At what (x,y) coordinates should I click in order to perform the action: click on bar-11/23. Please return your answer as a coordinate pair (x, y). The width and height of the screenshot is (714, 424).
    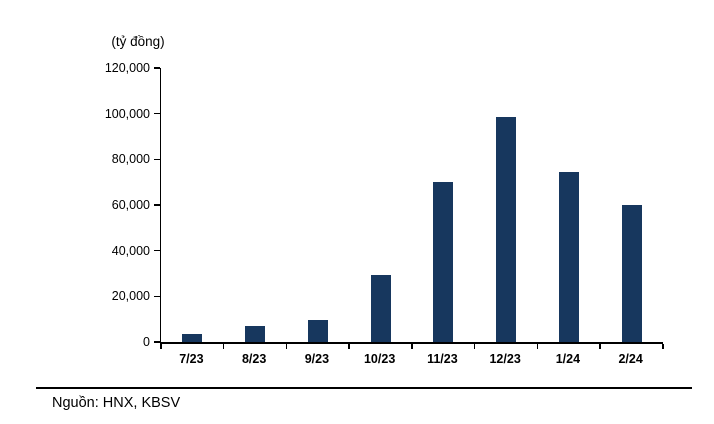
    Looking at the image, I should click on (443, 262).